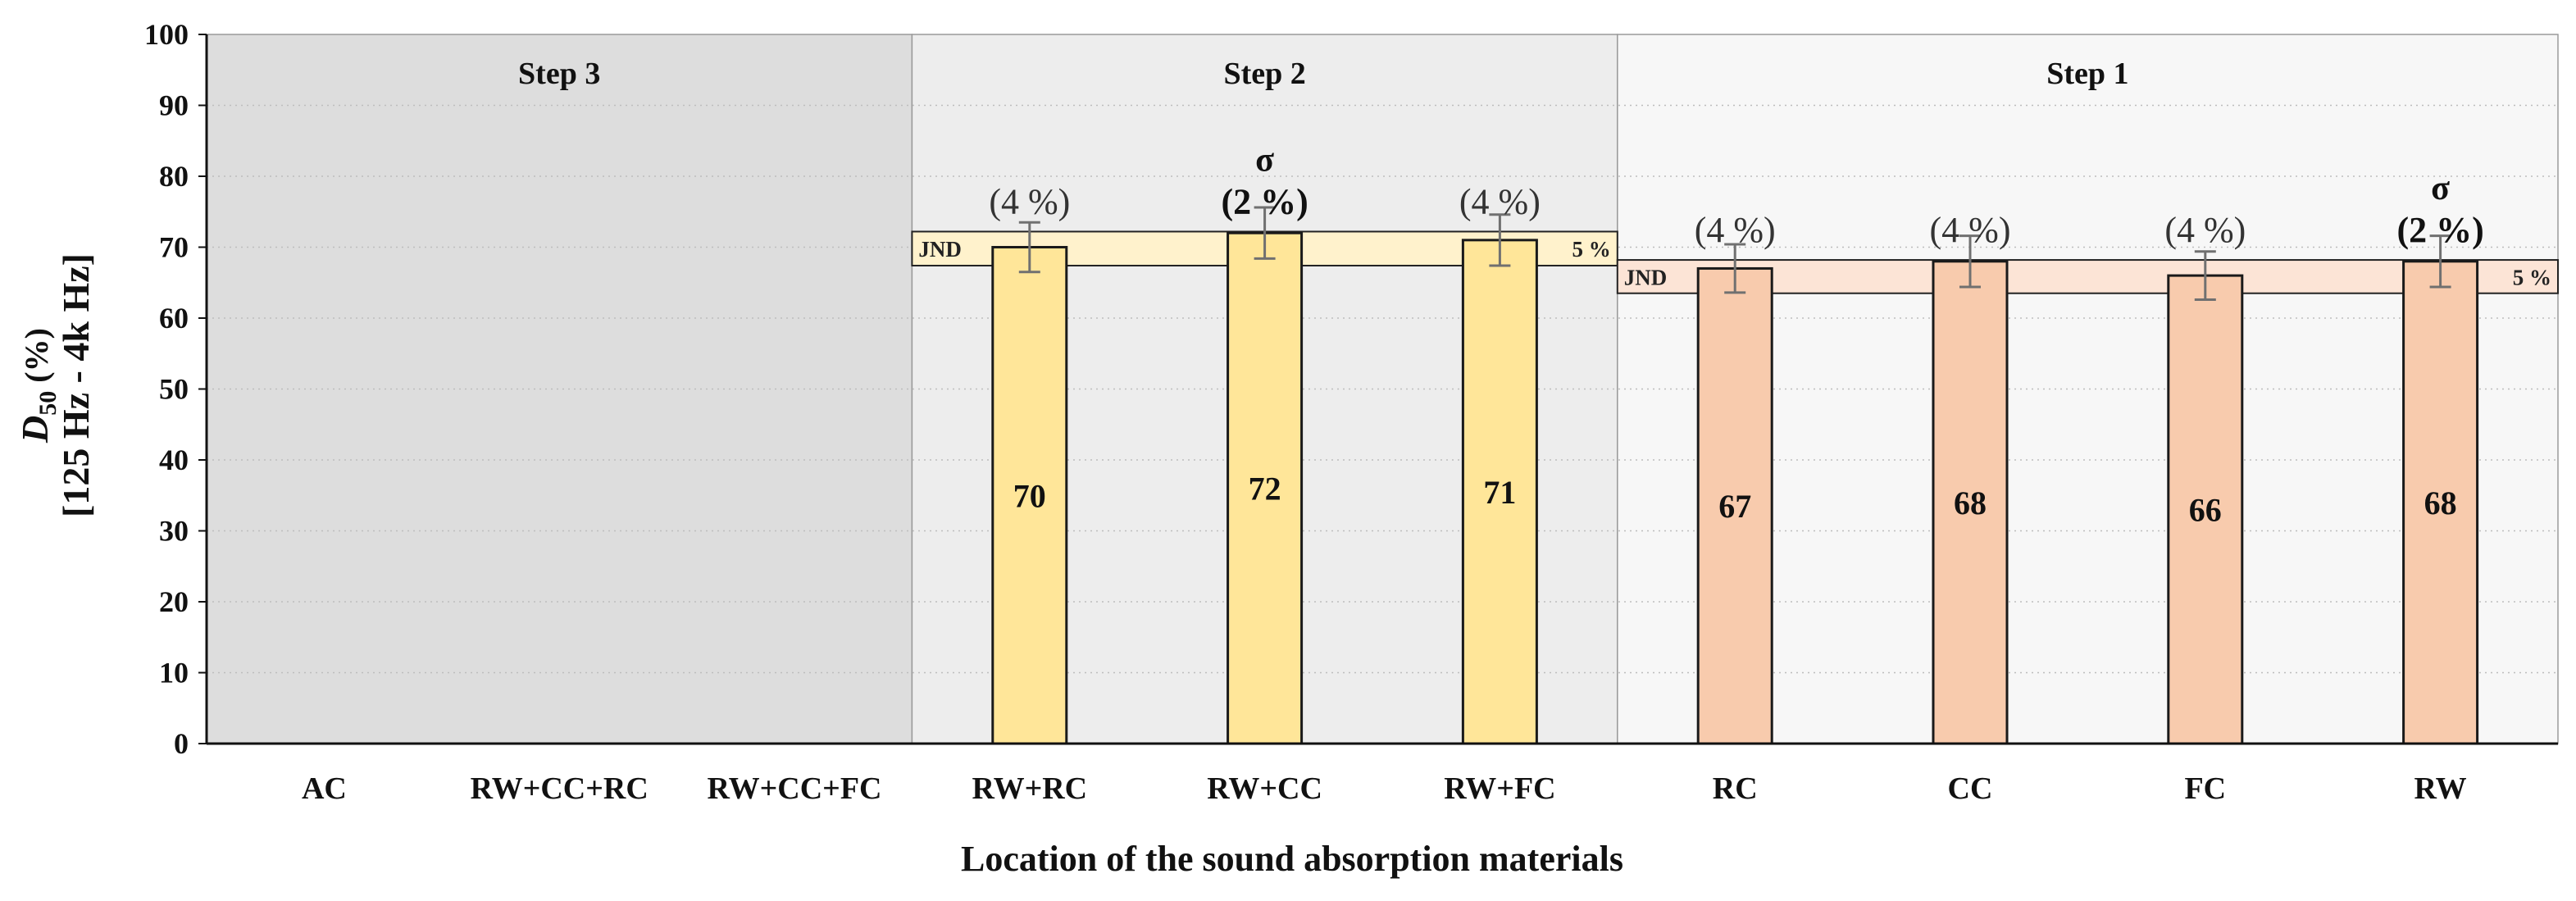 This screenshot has height=901, width=2576. I want to click on step-label: Step 1, so click(2087, 74).